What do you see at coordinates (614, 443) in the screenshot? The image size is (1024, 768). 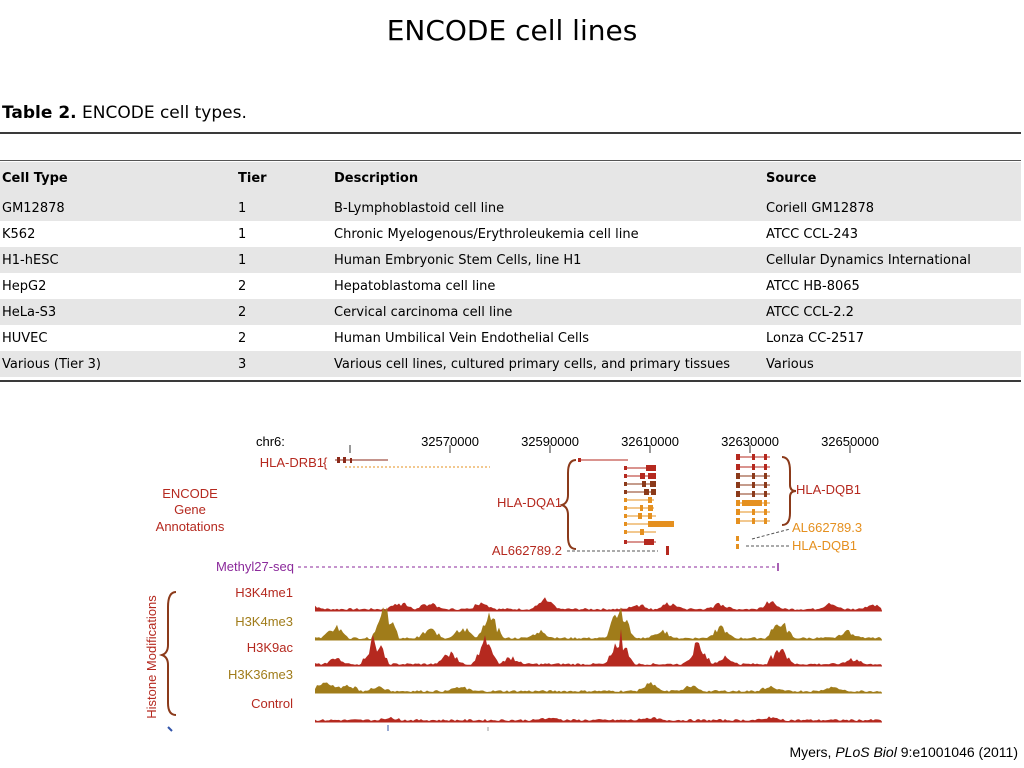 I see `coordinate-ruler: 32570000 32590000 32610000 32630000 32650000` at bounding box center [614, 443].